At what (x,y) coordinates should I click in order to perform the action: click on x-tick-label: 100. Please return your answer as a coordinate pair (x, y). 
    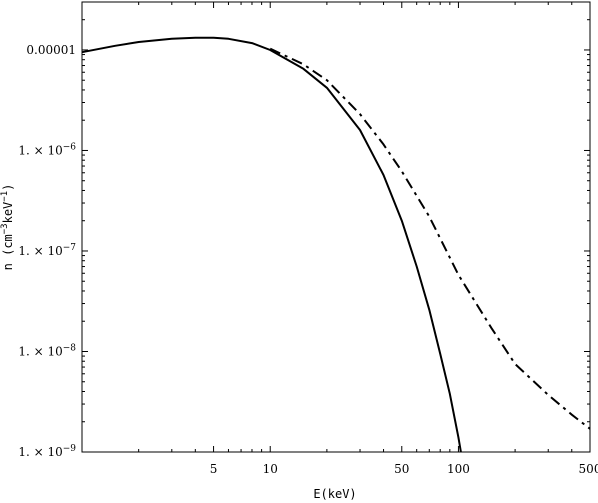
    Looking at the image, I should click on (458, 469).